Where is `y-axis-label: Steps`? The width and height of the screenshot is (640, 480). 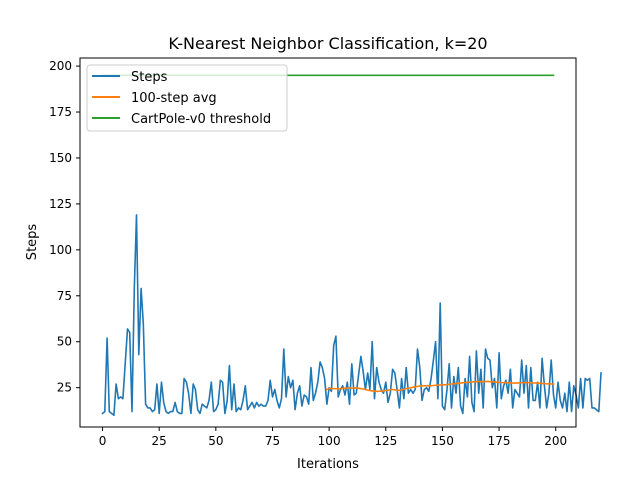 y-axis-label: Steps is located at coordinates (32, 242).